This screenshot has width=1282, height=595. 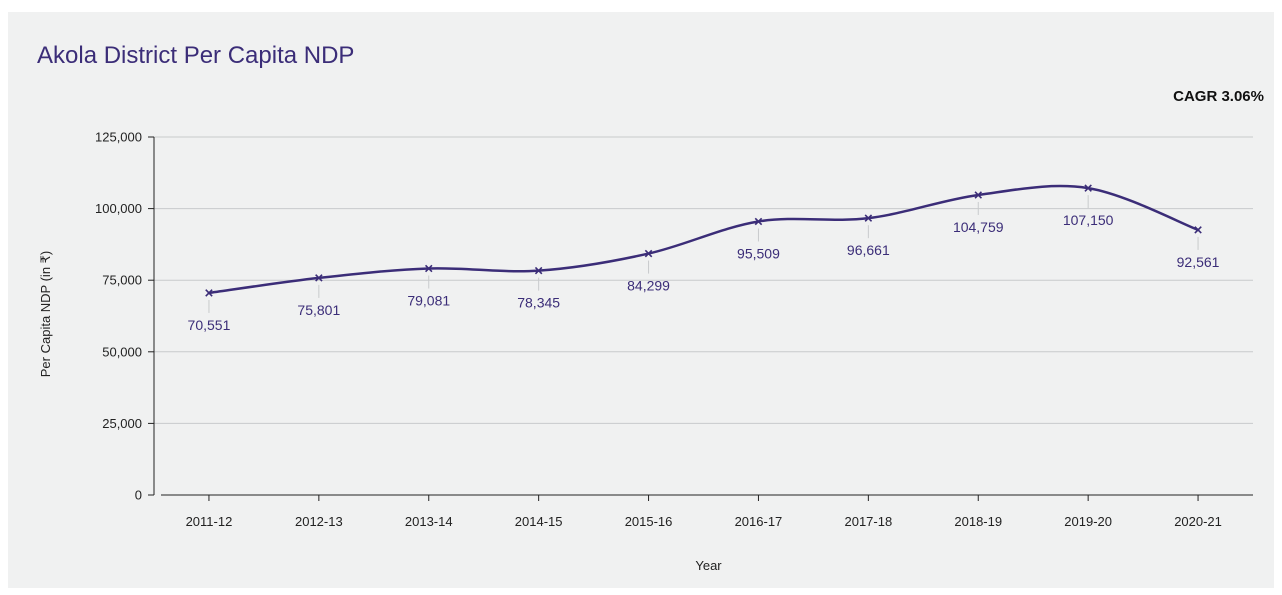 What do you see at coordinates (538, 303) in the screenshot?
I see `data-label: 78,345` at bounding box center [538, 303].